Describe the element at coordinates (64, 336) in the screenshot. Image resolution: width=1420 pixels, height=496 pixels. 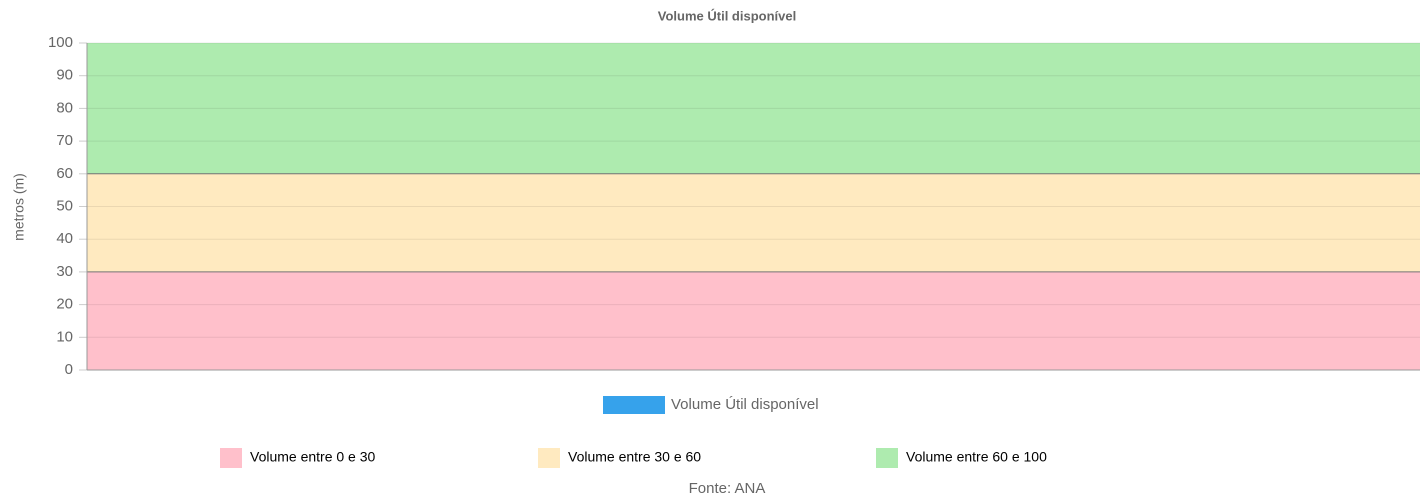
I see `y-tick-label: 10` at that location.